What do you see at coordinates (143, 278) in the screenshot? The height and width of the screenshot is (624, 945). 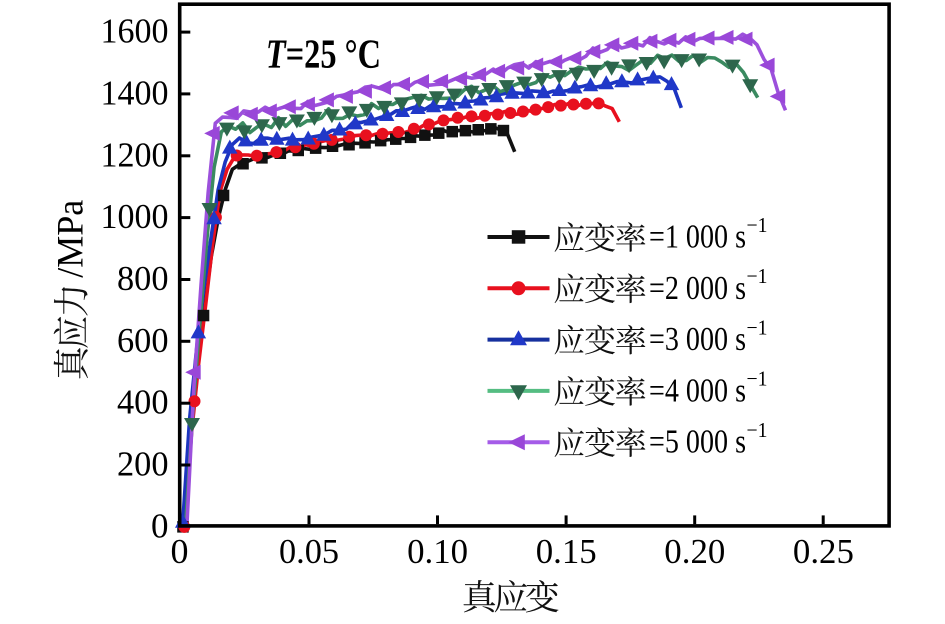 I see `svg-text: 800` at bounding box center [143, 278].